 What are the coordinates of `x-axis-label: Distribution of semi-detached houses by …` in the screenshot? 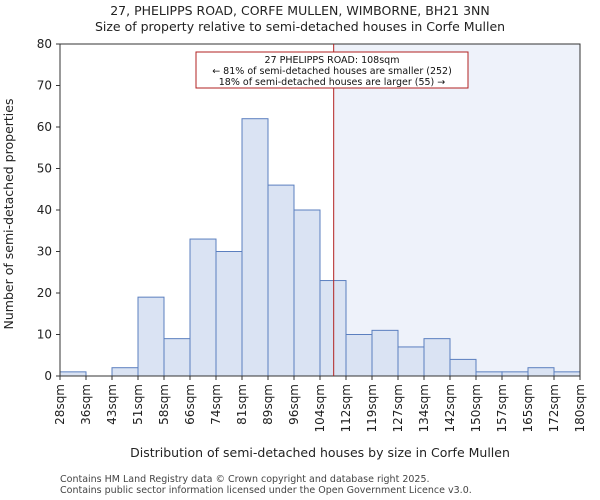 It's located at (320, 452).